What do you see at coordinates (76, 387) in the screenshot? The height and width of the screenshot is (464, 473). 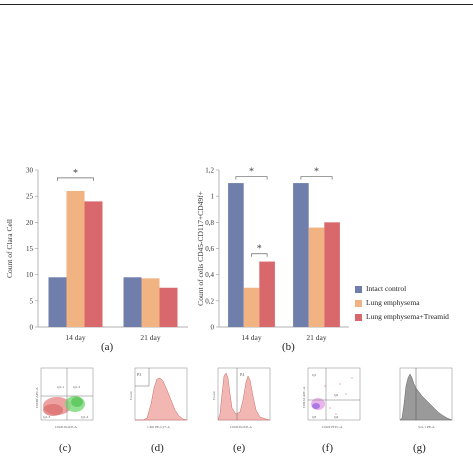 I see `gate-q1-2: Q1-2` at bounding box center [76, 387].